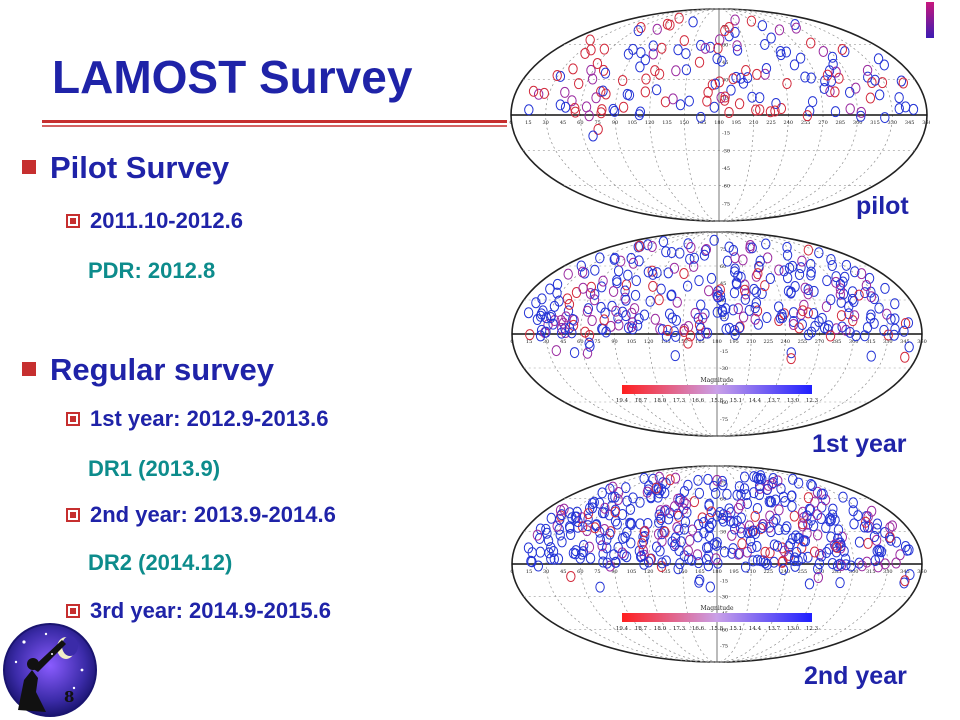 The width and height of the screenshot is (960, 720). Describe the element at coordinates (622, 401) in the screenshot. I see `colorbar-tick-label: 19.4` at that location.